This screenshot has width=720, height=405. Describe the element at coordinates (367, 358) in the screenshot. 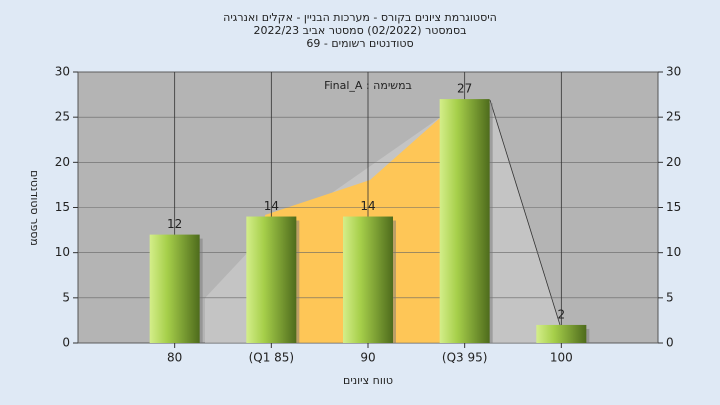

I see `x-tick-label: 90` at that location.